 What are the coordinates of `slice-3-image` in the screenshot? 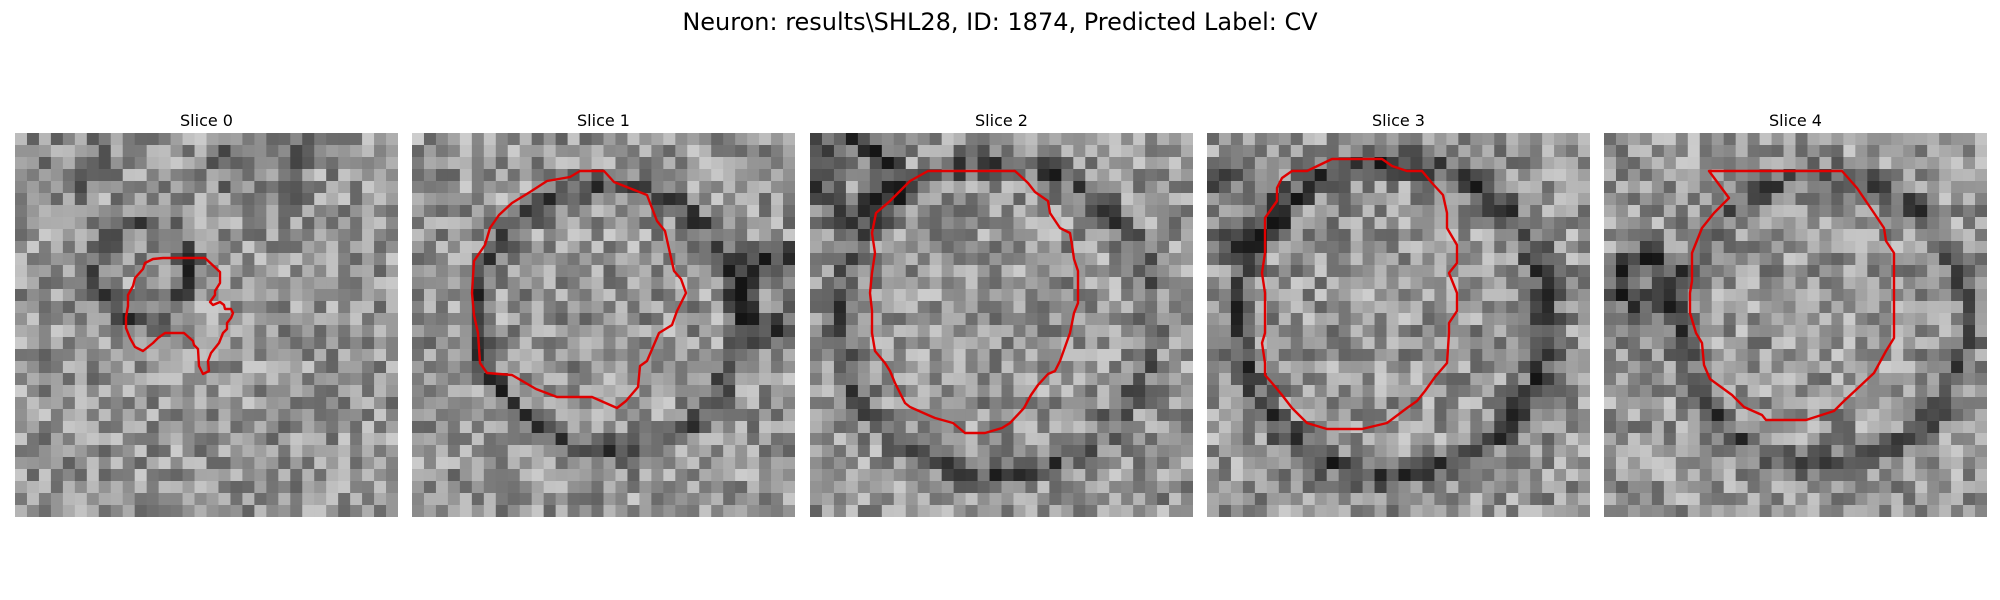 It's located at (1398, 325).